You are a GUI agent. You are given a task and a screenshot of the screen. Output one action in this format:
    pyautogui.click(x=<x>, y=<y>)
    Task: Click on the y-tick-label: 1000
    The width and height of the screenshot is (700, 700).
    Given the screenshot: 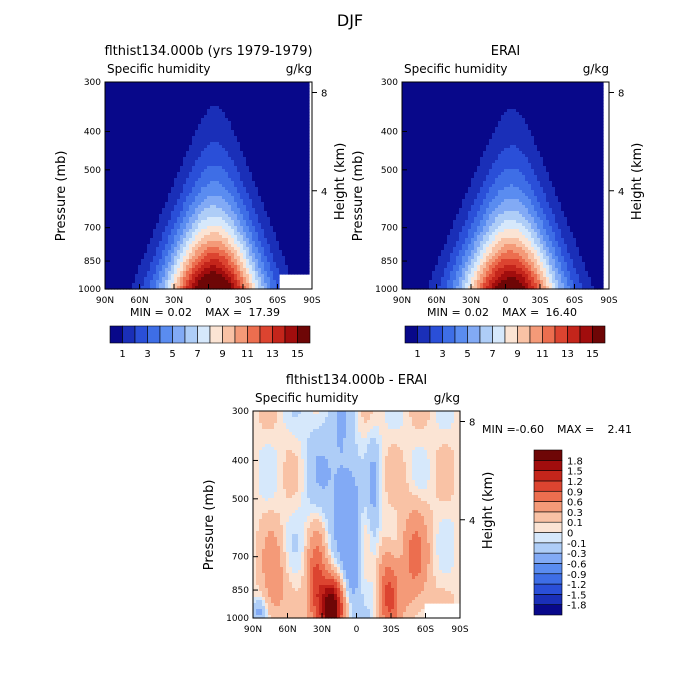 What is the action you would take?
    pyautogui.click(x=89, y=290)
    